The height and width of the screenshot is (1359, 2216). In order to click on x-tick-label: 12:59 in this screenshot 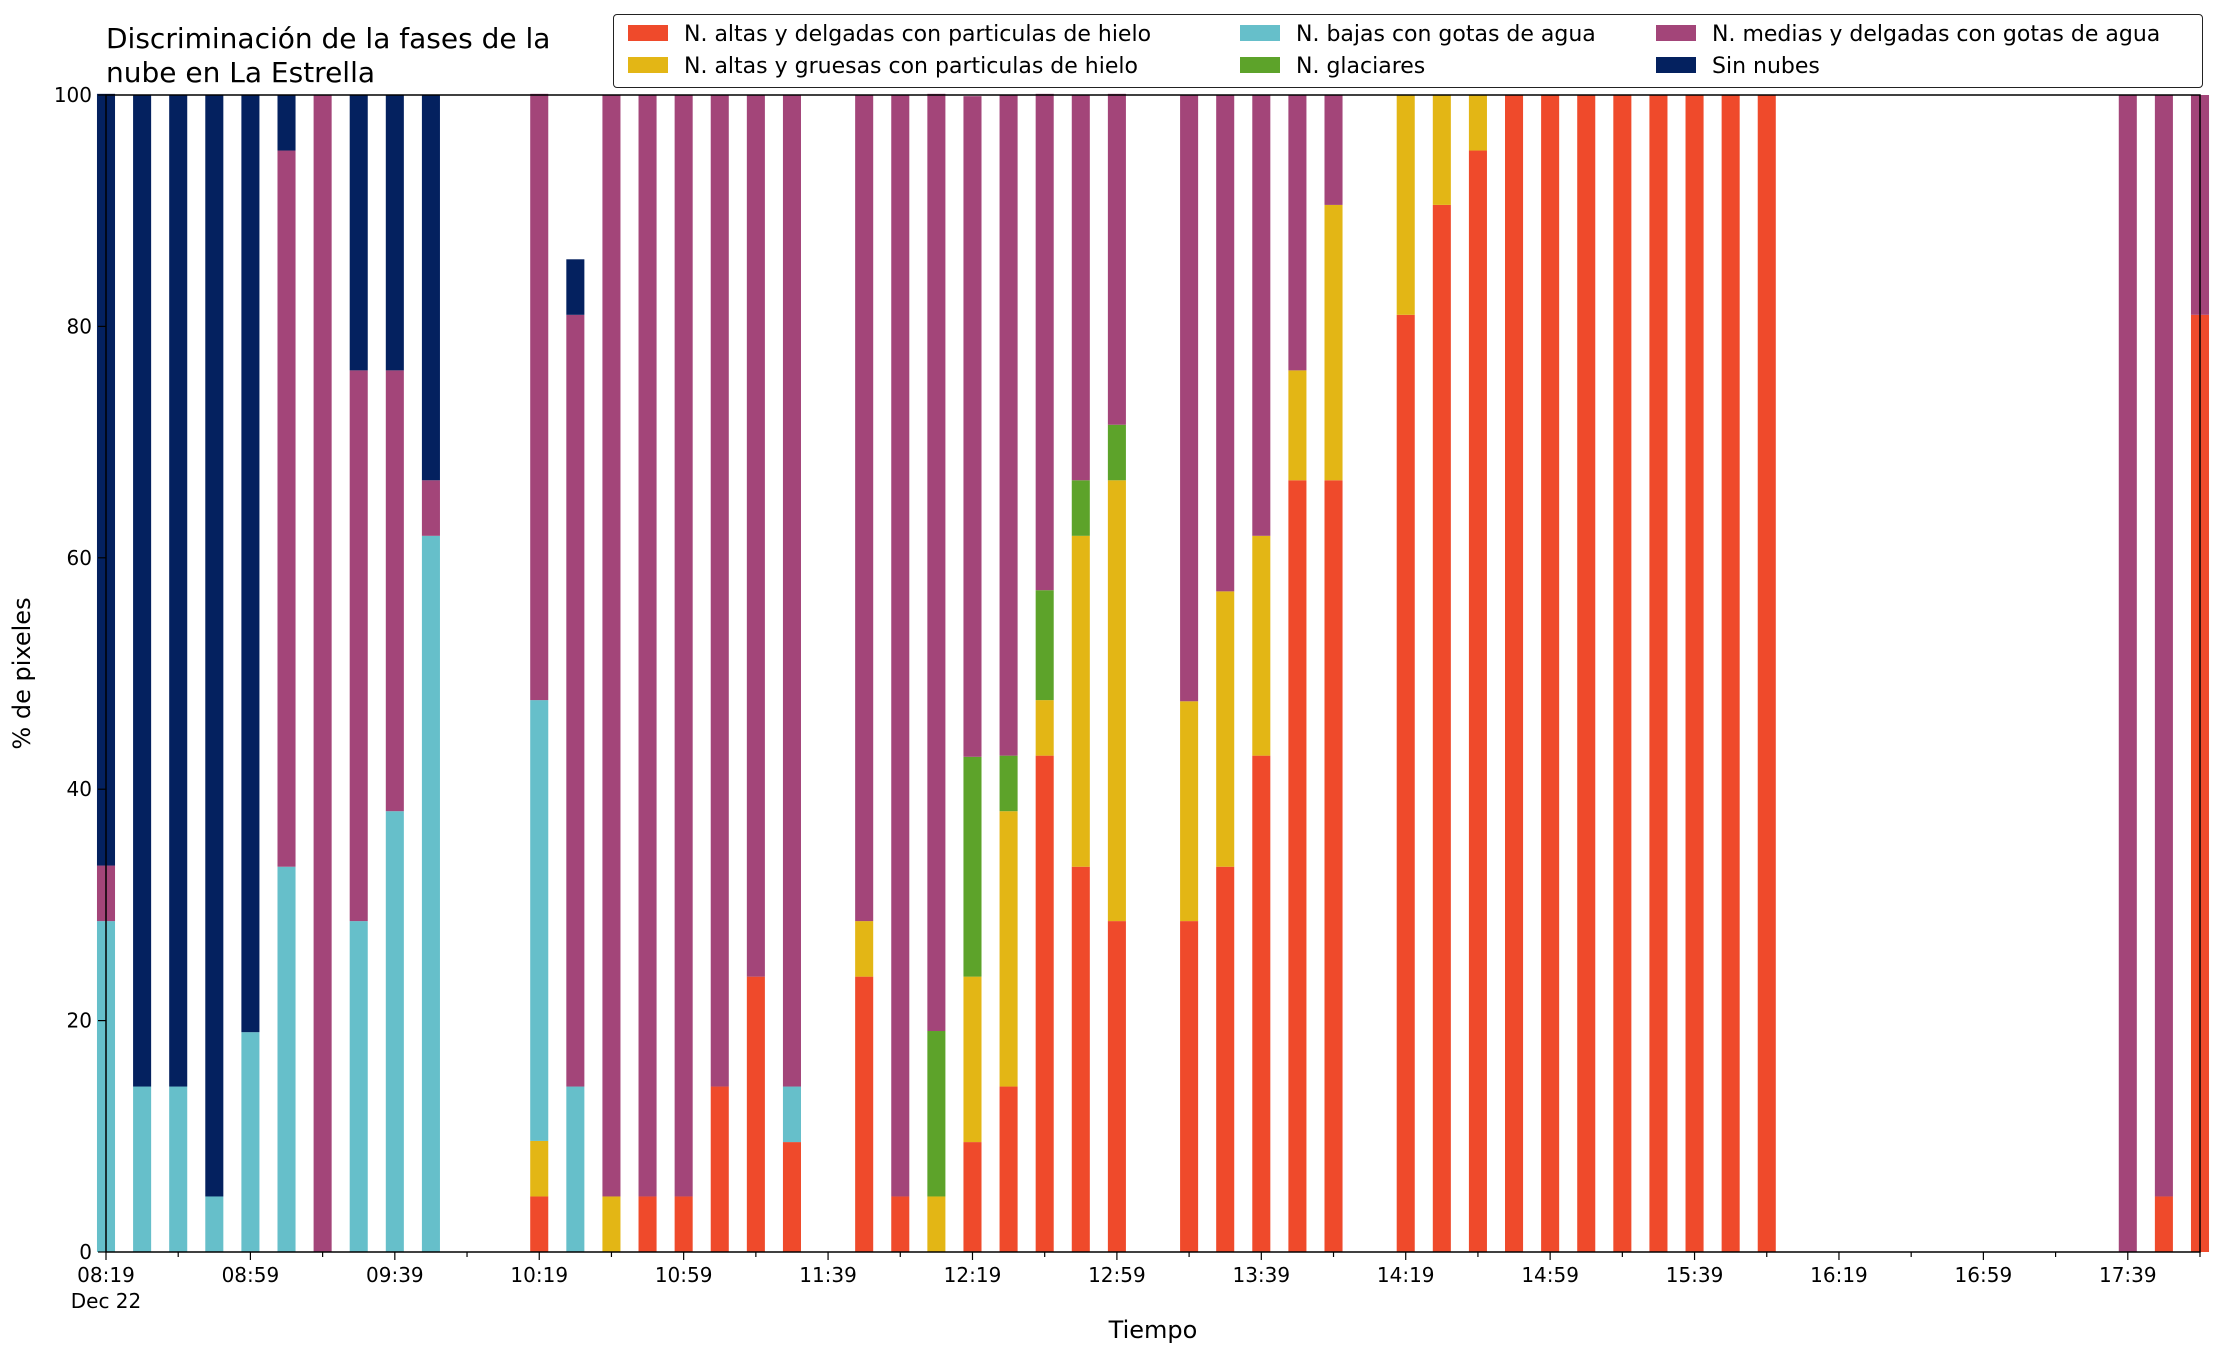, I will do `click(1117, 1275)`.